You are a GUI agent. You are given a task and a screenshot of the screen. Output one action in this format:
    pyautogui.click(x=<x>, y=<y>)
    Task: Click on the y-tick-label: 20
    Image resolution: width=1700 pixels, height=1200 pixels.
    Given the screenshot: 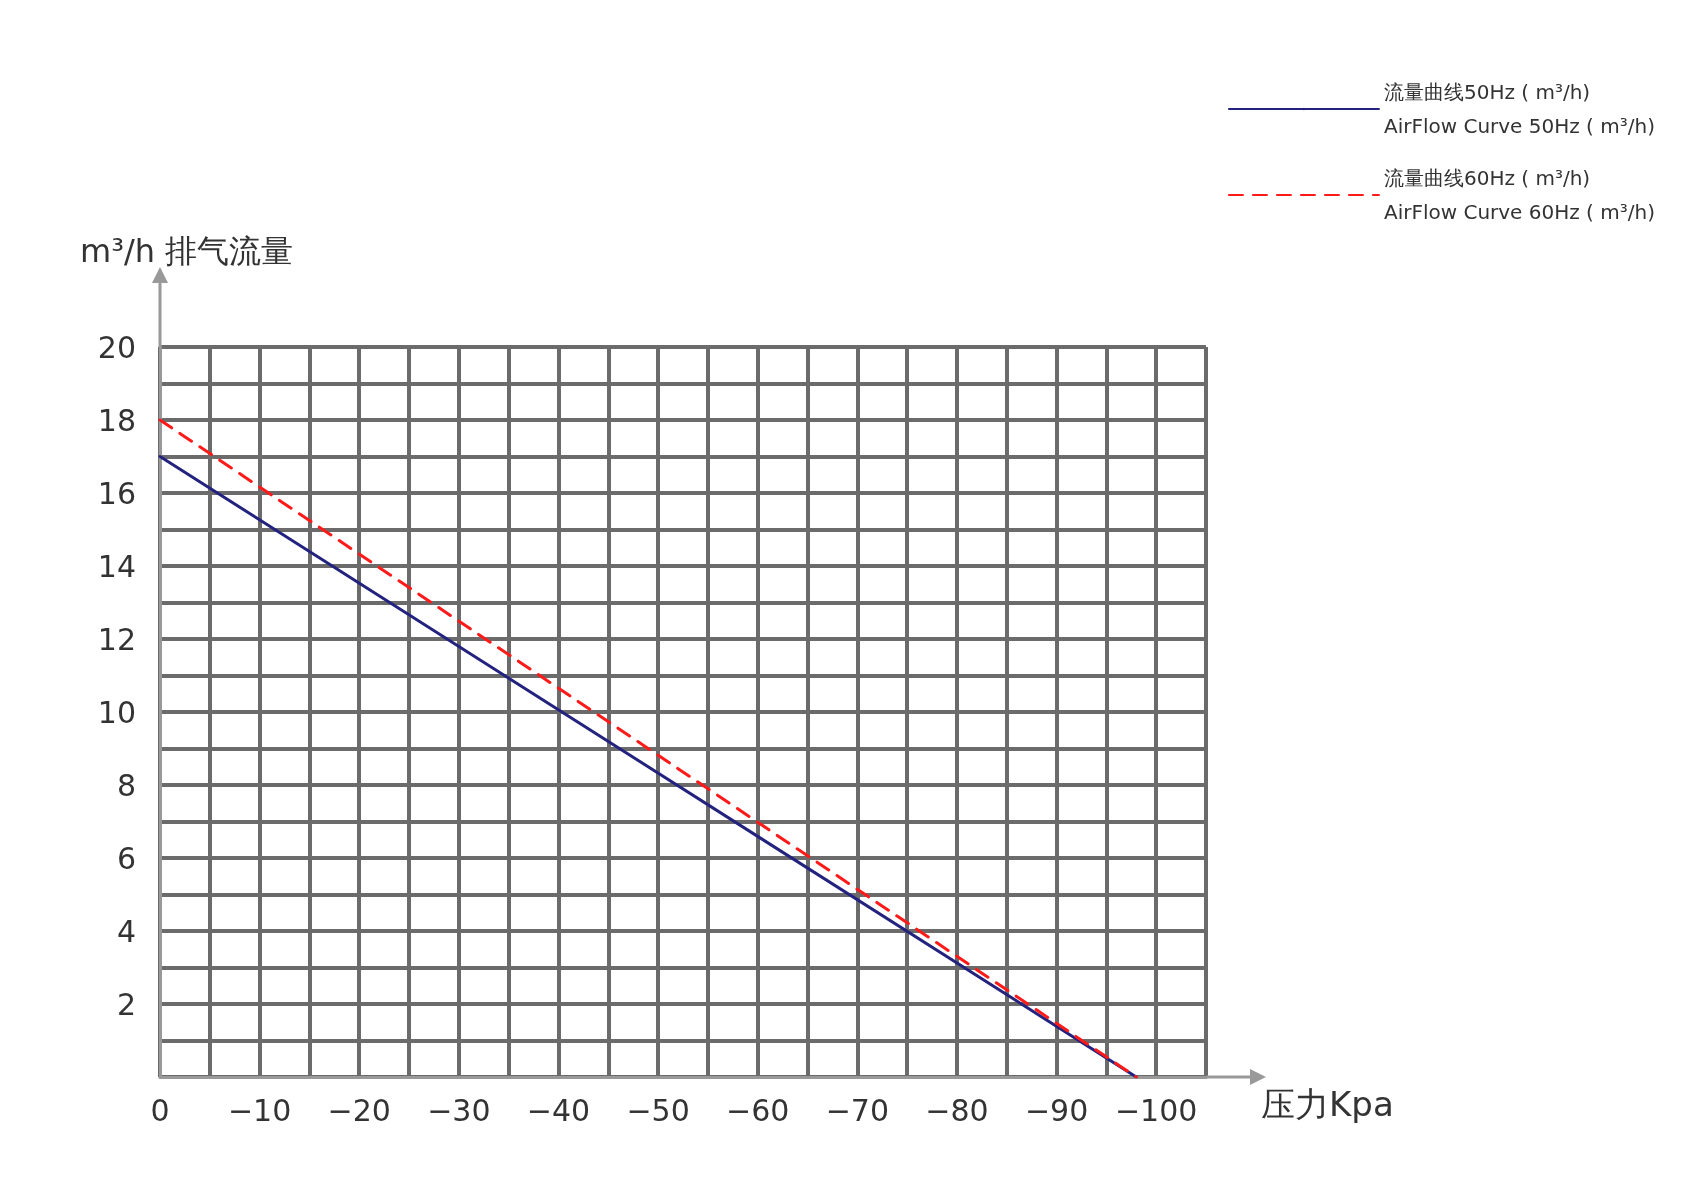 What is the action you would take?
    pyautogui.click(x=116, y=347)
    